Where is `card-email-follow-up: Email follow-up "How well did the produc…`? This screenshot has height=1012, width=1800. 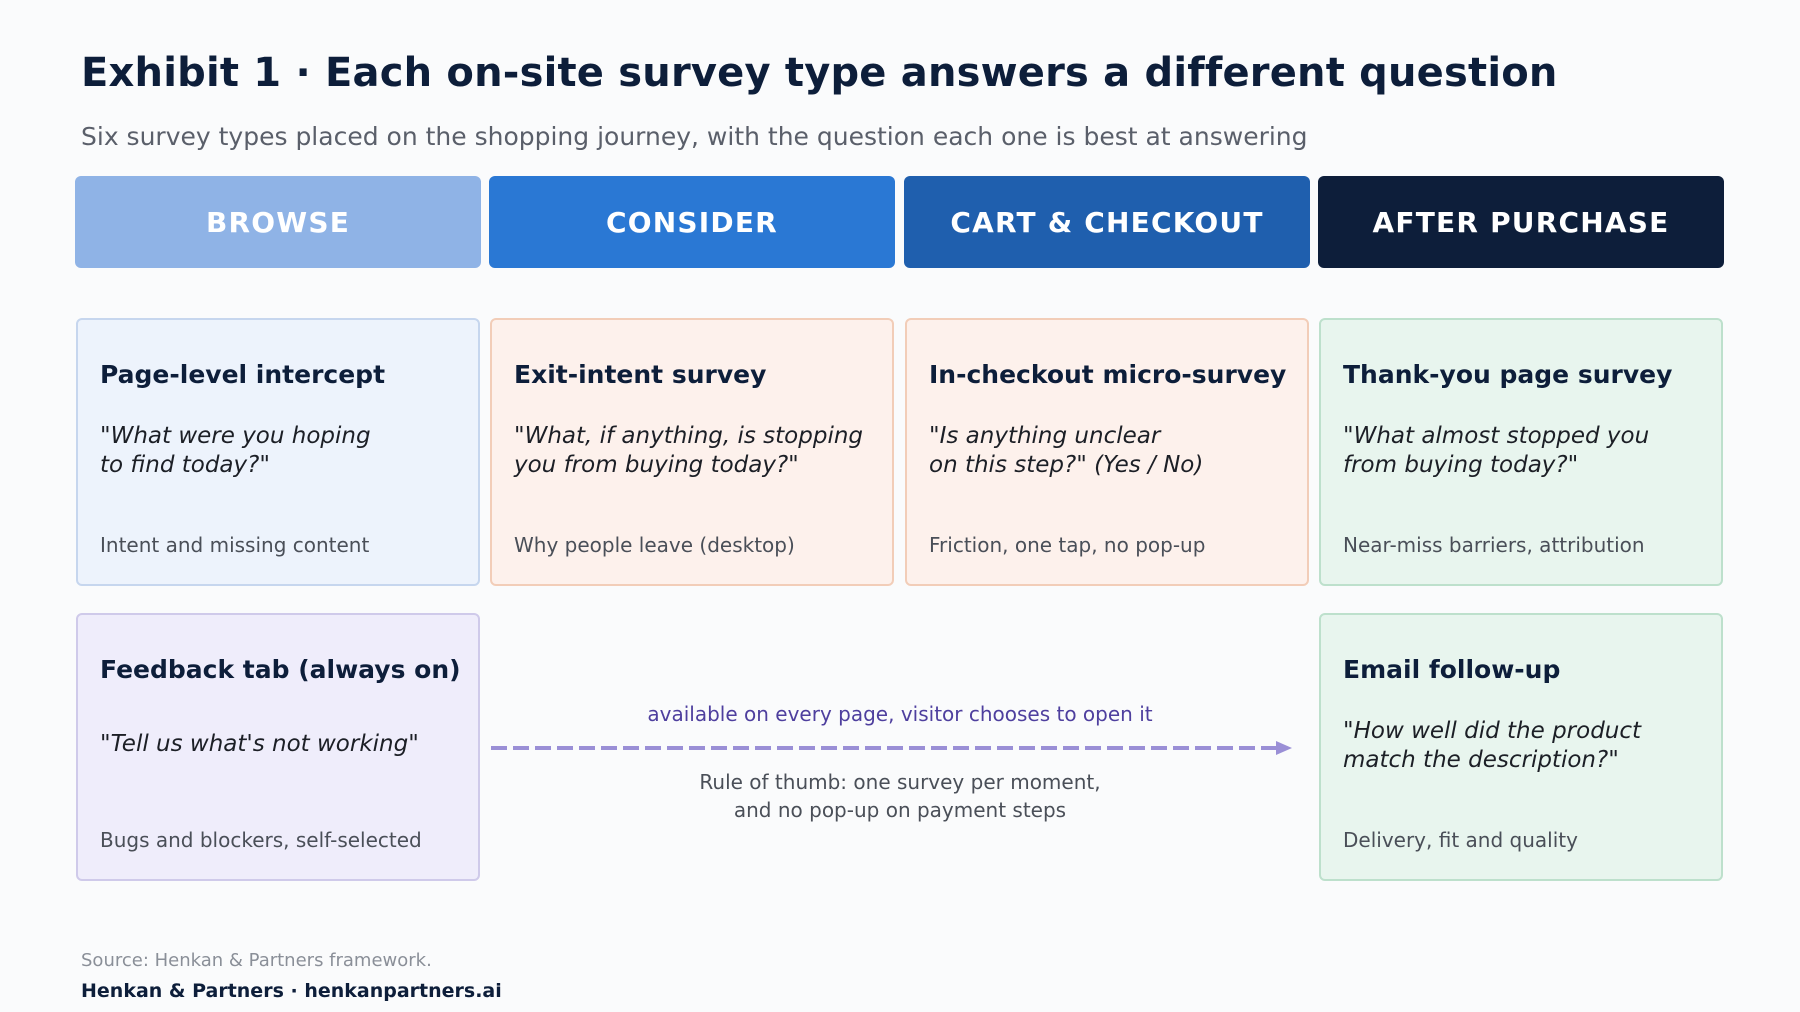
card-email-follow-up: Email follow-up "How well did the produc… is located at coordinates (1521, 747).